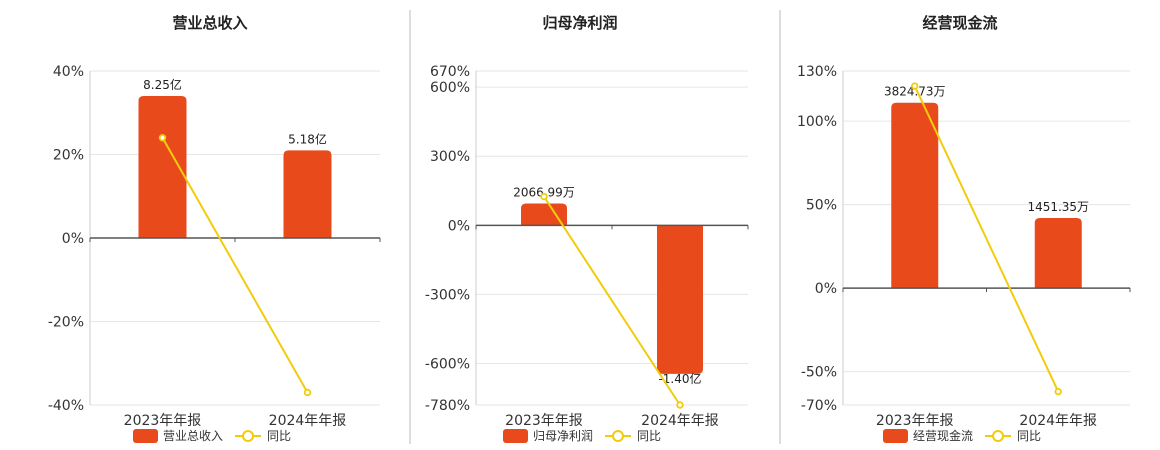 The image size is (1160, 450). What do you see at coordinates (68, 156) in the screenshot?
I see `y-tick-label: 20%` at bounding box center [68, 156].